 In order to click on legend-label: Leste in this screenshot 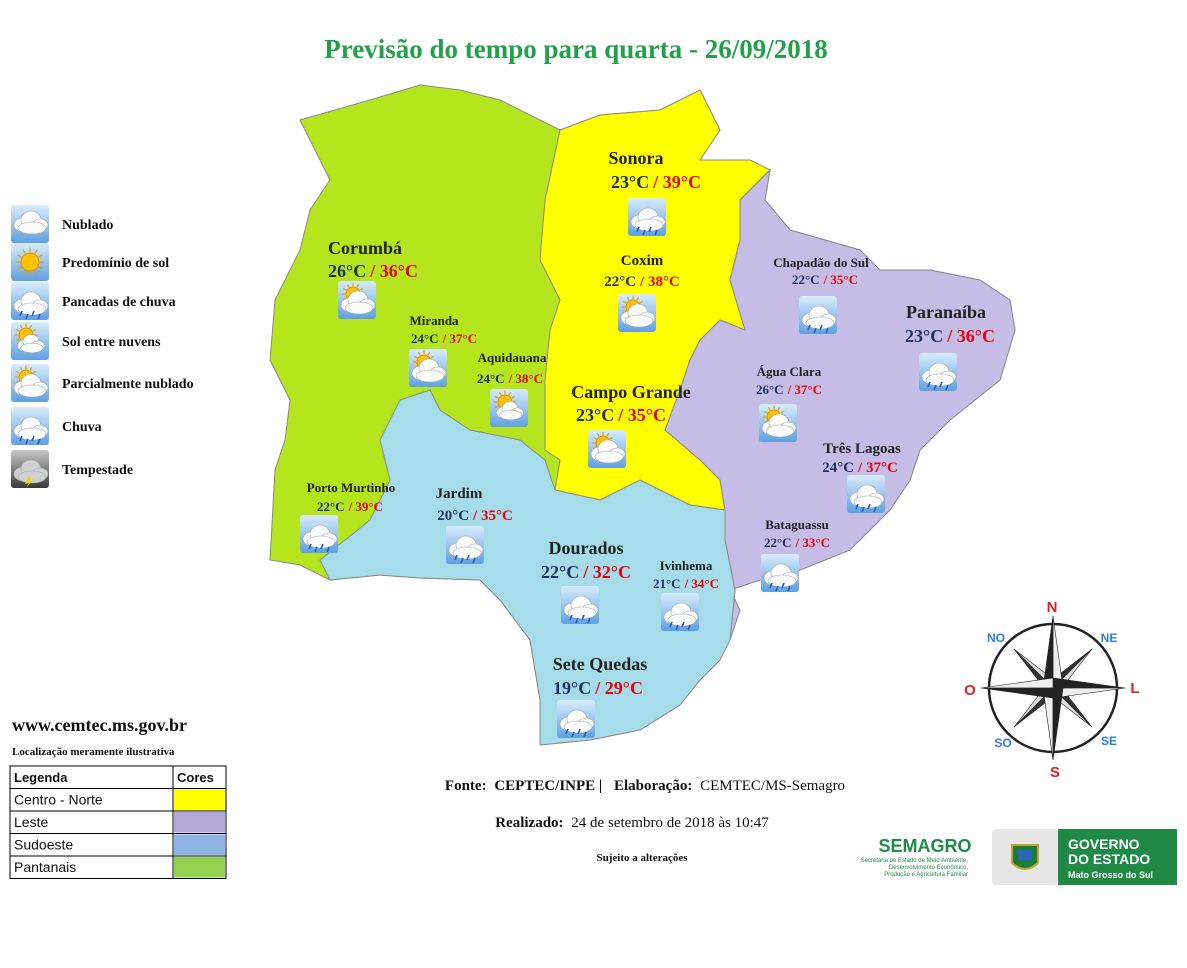, I will do `click(31, 822)`.